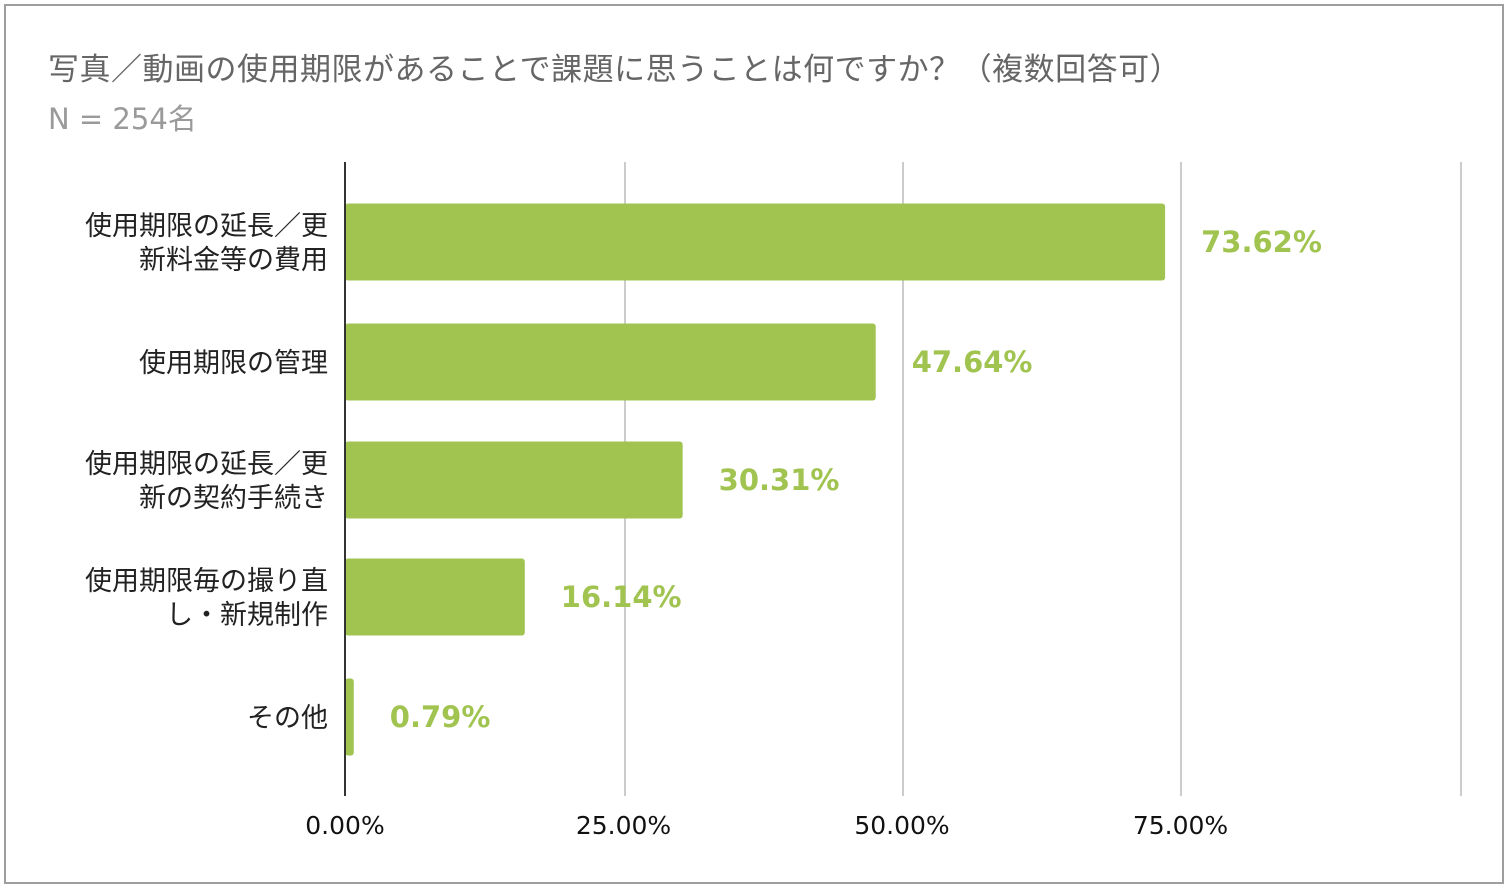  Describe the element at coordinates (233, 260) in the screenshot. I see `category-label: 新料金等の費用` at that location.